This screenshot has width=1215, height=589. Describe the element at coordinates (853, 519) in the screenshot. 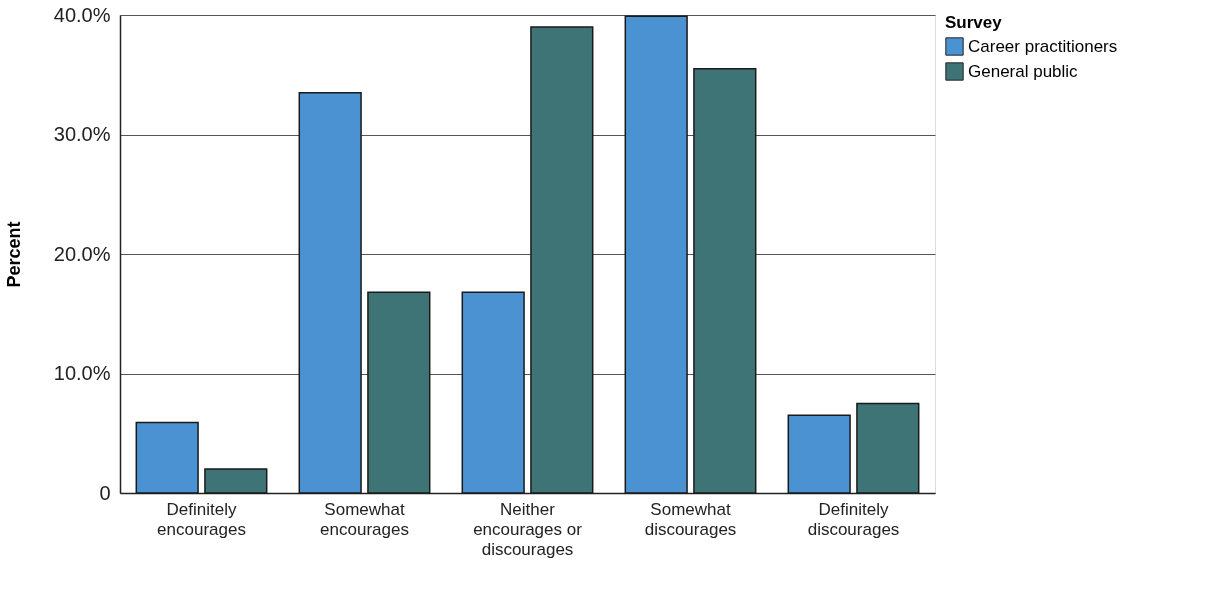

I see `x-tick-label: Definitely discourages` at that location.